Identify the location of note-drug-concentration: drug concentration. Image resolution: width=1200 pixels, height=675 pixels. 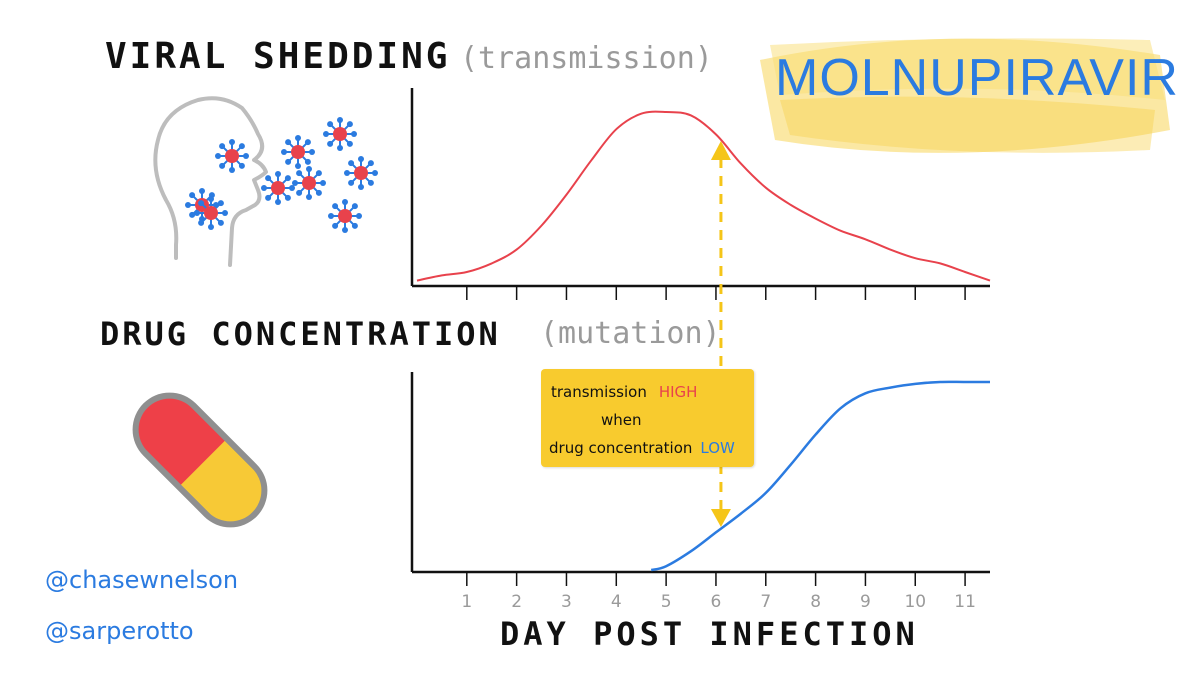
(621, 448).